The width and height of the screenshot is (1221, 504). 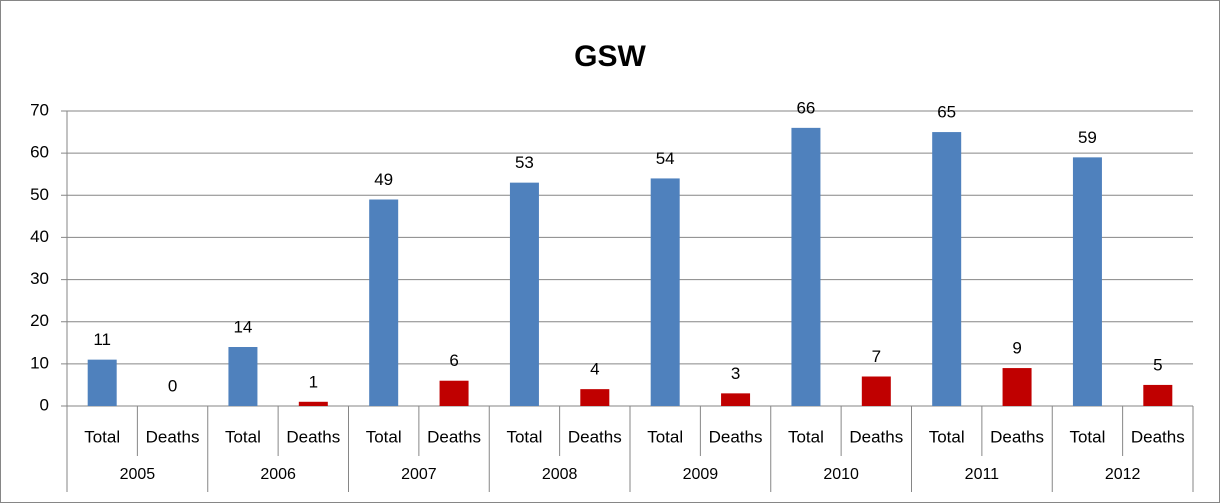 What do you see at coordinates (841, 474) in the screenshot?
I see `group-label: 2010` at bounding box center [841, 474].